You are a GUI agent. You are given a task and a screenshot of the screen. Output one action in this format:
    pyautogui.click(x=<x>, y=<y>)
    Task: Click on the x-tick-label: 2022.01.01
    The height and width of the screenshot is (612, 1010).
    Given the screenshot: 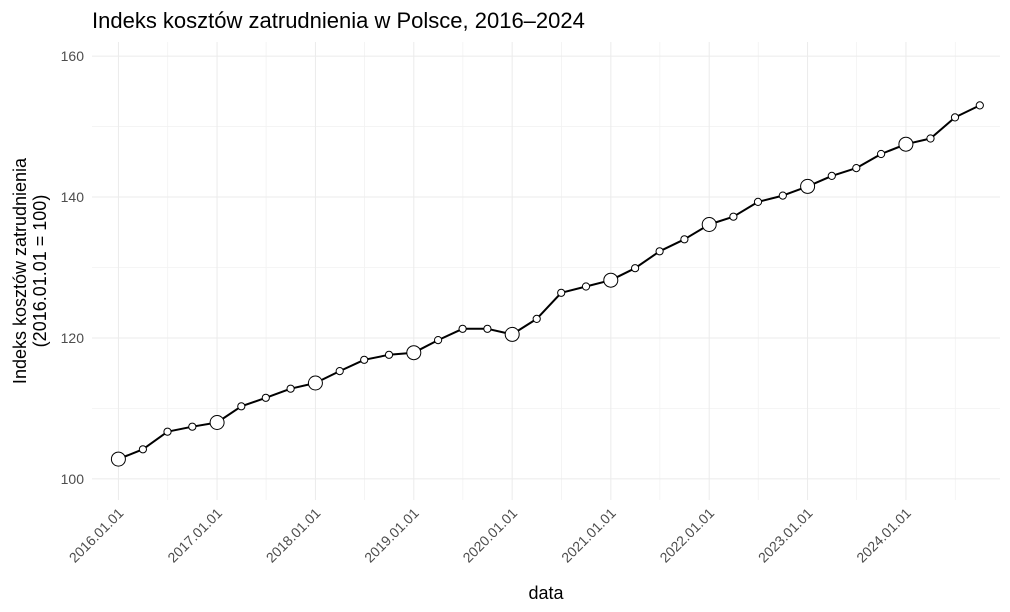 What is the action you would take?
    pyautogui.click(x=686, y=535)
    